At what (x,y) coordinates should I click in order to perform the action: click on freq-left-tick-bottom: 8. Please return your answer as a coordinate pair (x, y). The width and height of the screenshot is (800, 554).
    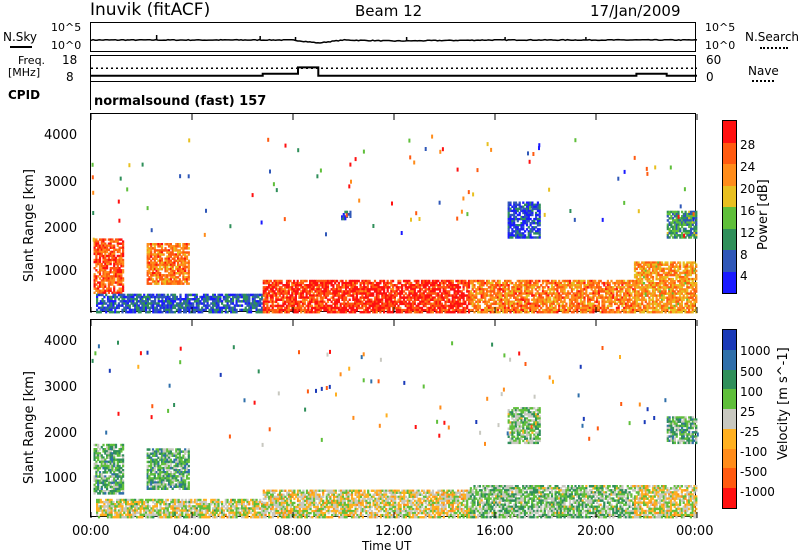
    Looking at the image, I should click on (70, 77).